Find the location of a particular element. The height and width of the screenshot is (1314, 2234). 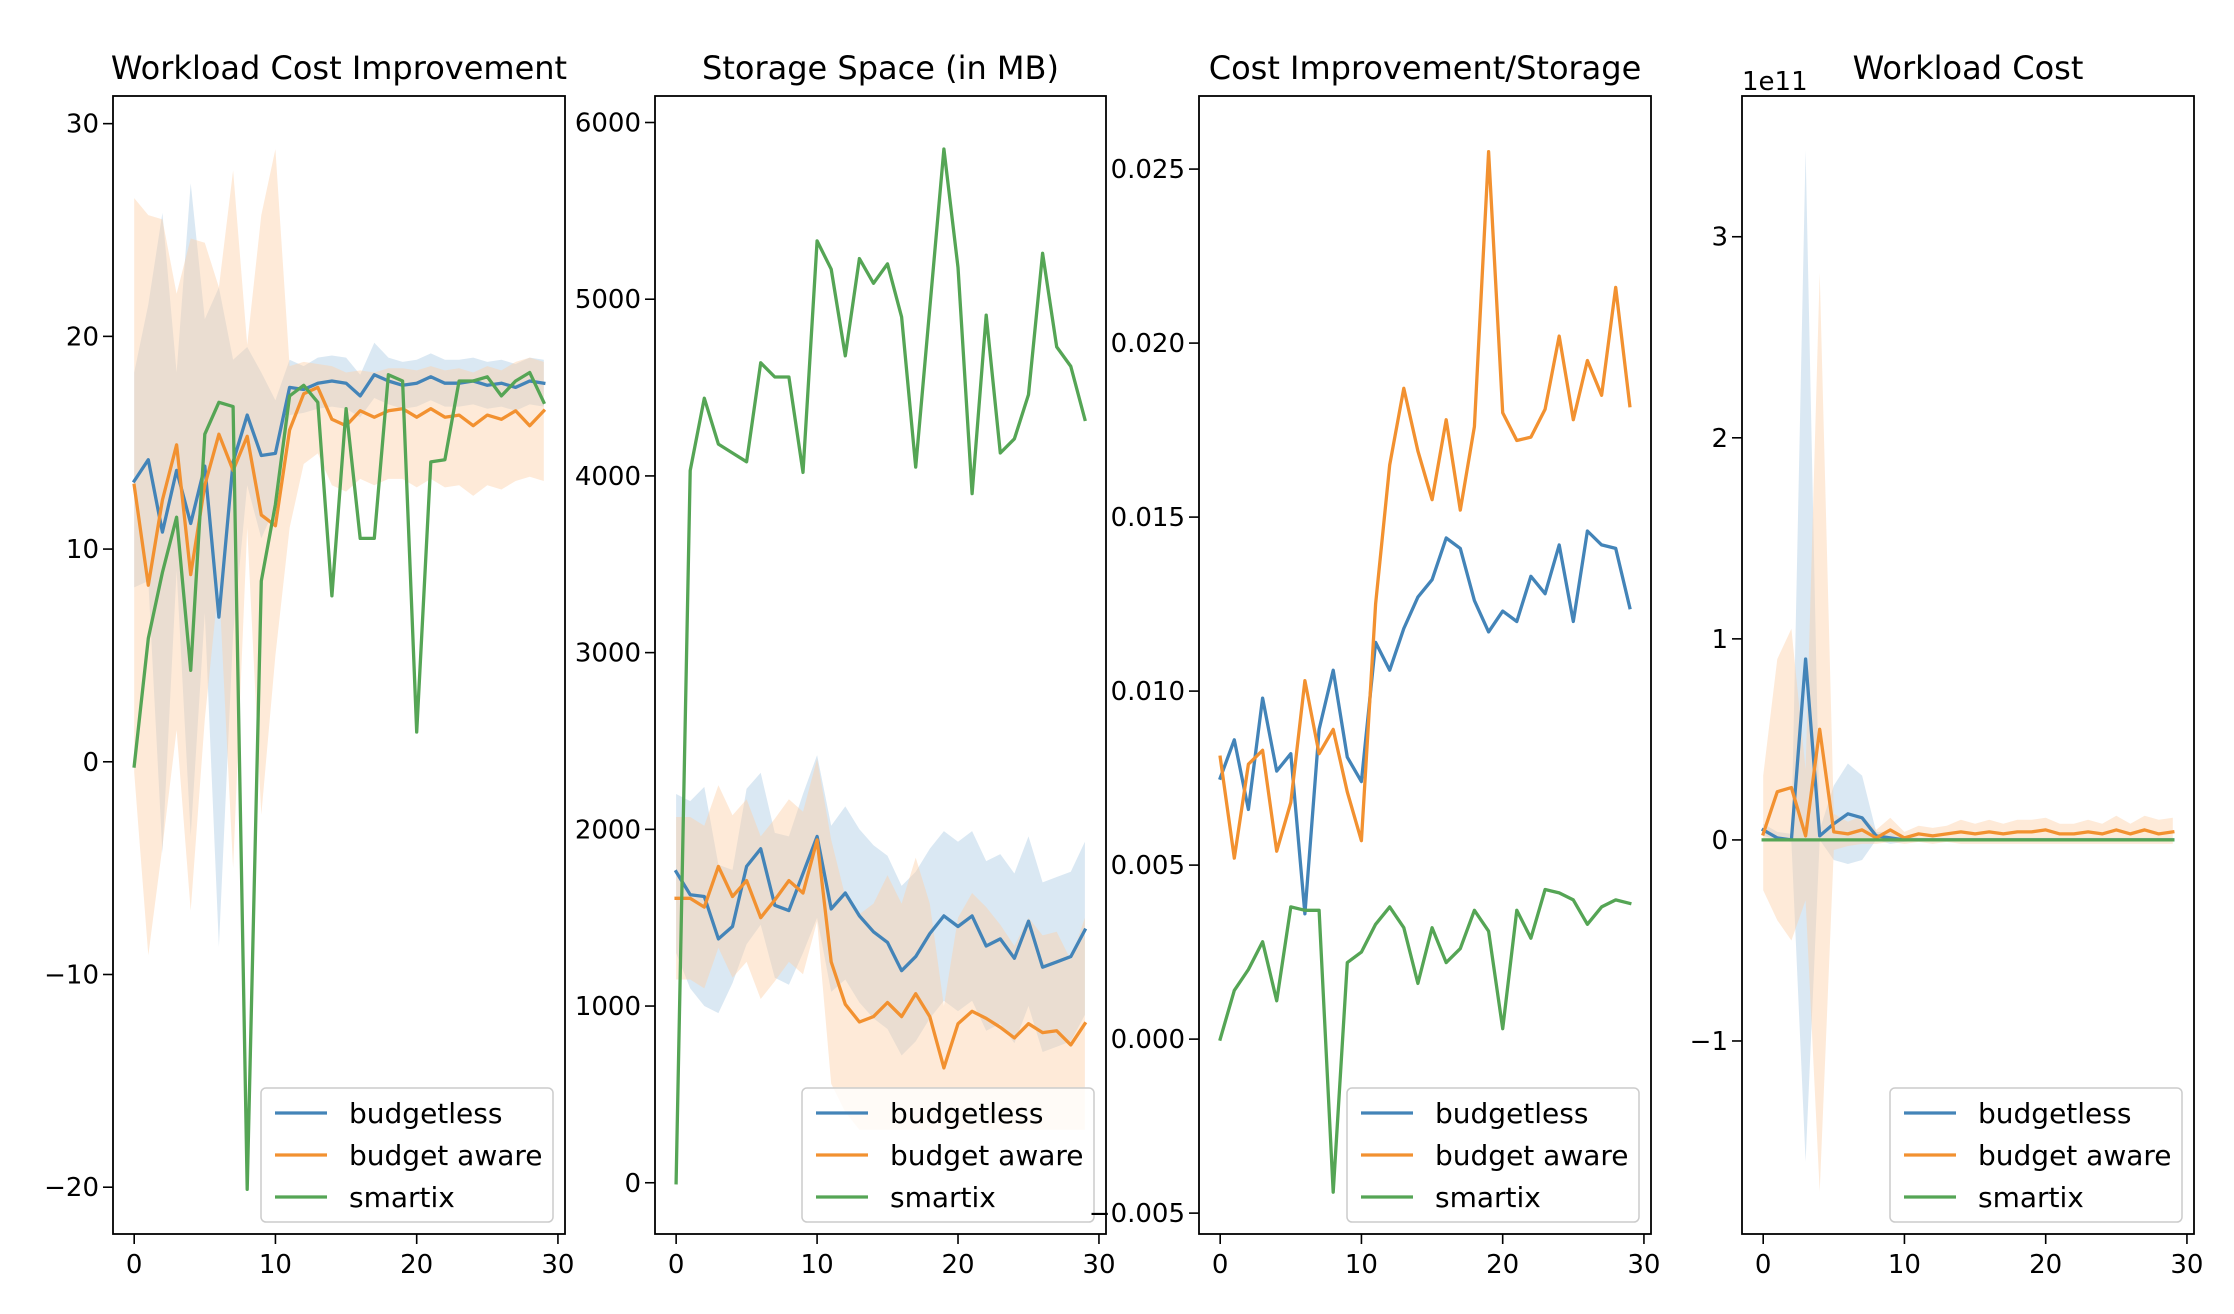

y-tick-label: 5000 is located at coordinates (608, 300).